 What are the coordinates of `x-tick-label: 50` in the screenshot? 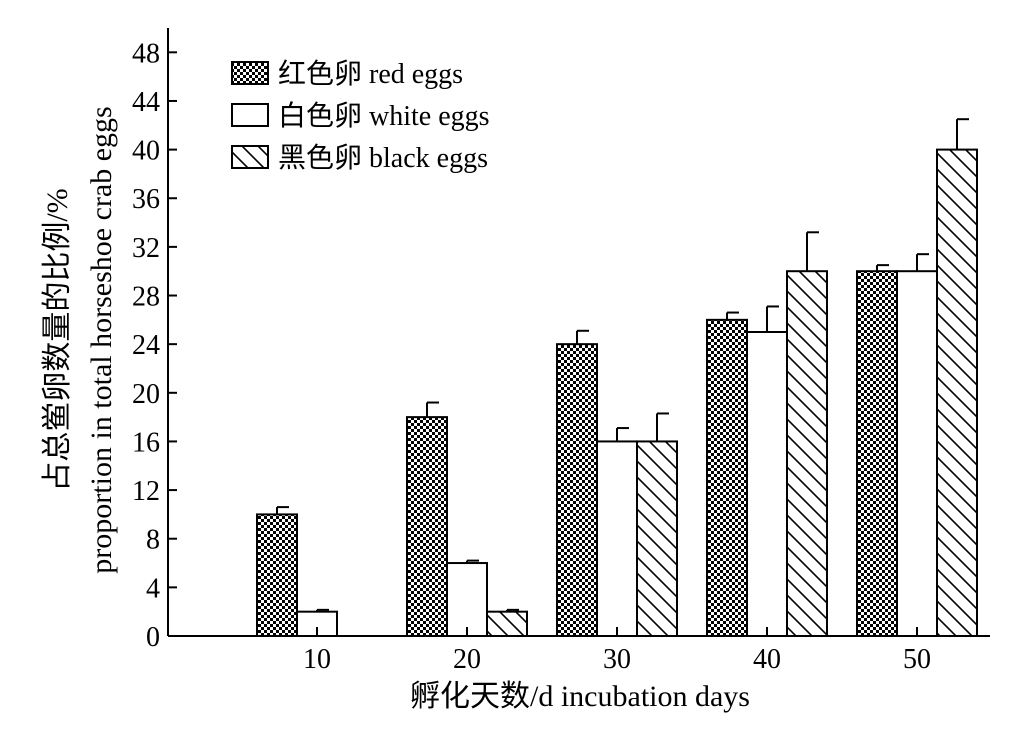 It's located at (917, 659).